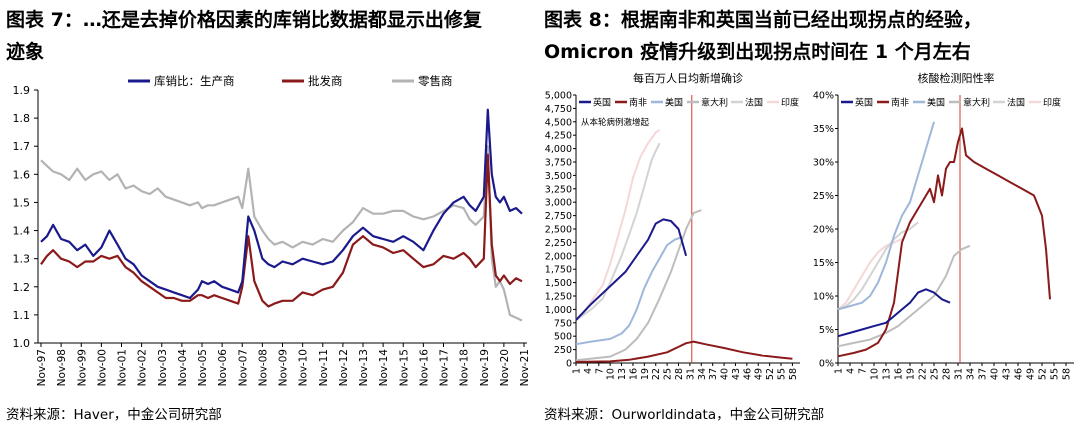 This screenshot has width=1080, height=428. What do you see at coordinates (344, 367) in the screenshot?
I see `x-tick-label: Nov-12` at bounding box center [344, 367].